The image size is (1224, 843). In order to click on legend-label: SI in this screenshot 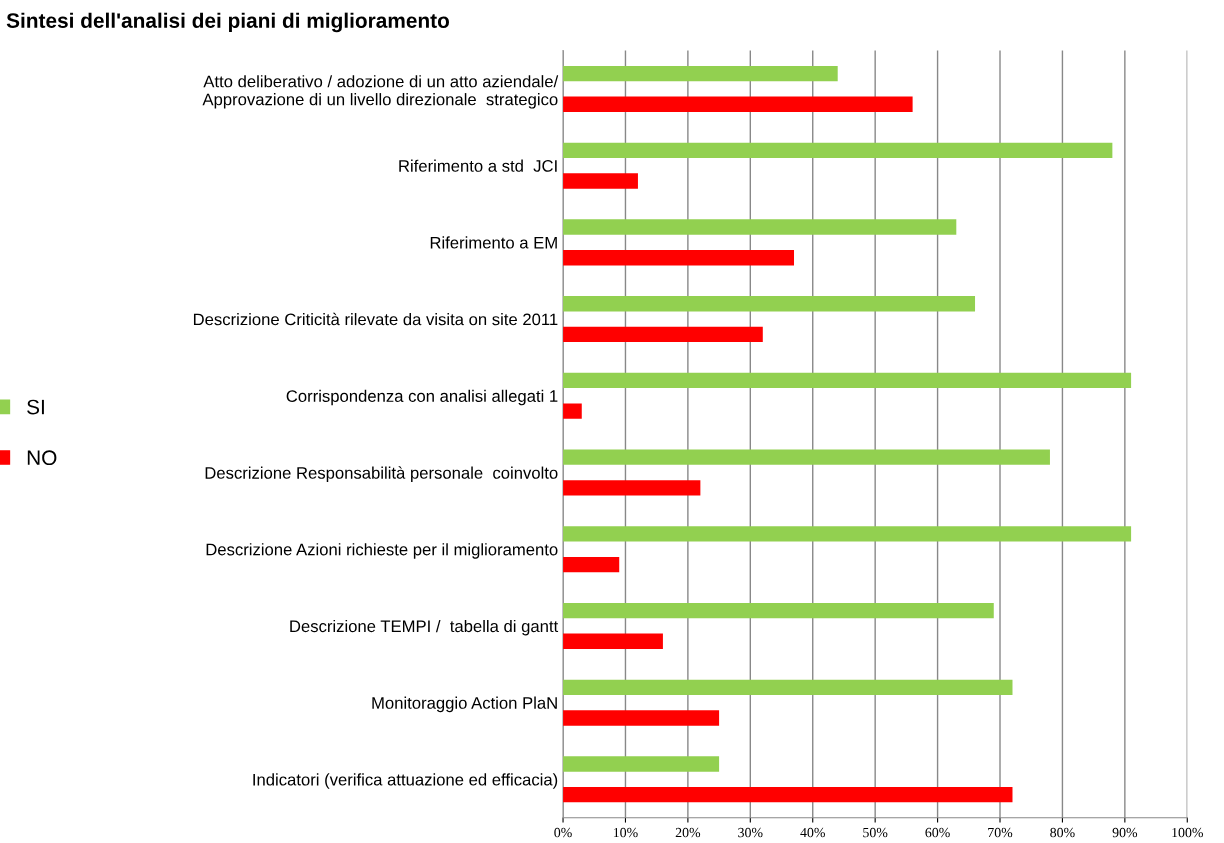, I will do `click(35, 407)`.